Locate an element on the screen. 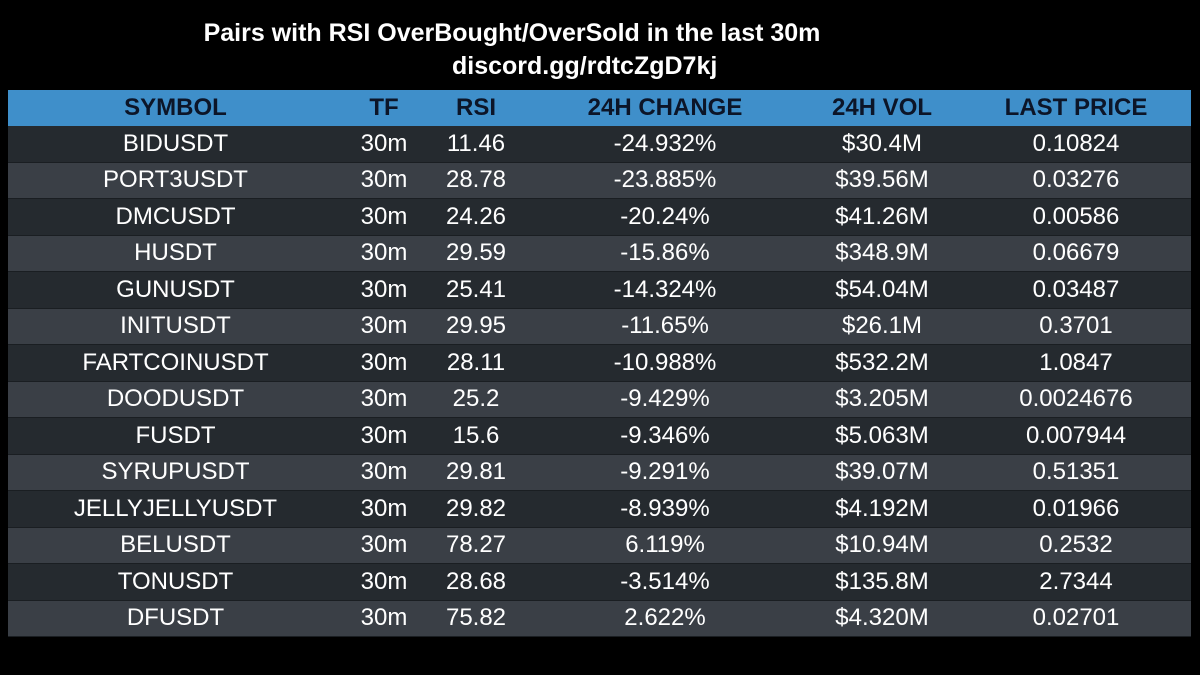  table-row: TONUSDT 30m 28.68 -3.514% $135.8M 2.7344 is located at coordinates (599, 582).